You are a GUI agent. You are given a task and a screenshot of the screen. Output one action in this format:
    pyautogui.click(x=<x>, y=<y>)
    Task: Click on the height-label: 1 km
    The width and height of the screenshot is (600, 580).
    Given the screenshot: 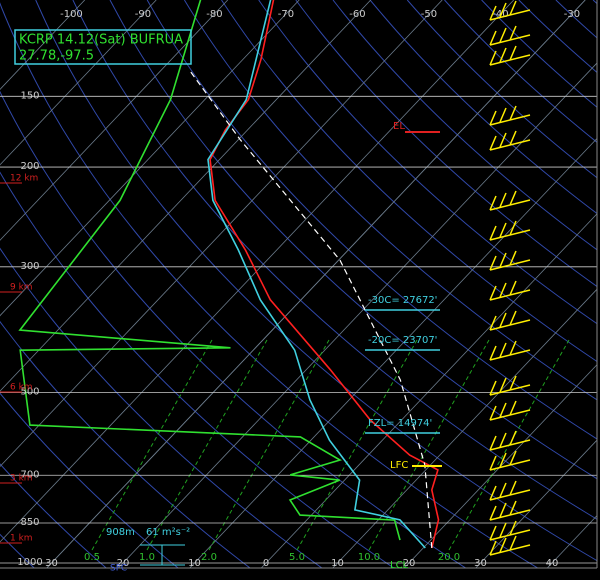 What is the action you would take?
    pyautogui.click(x=21, y=539)
    